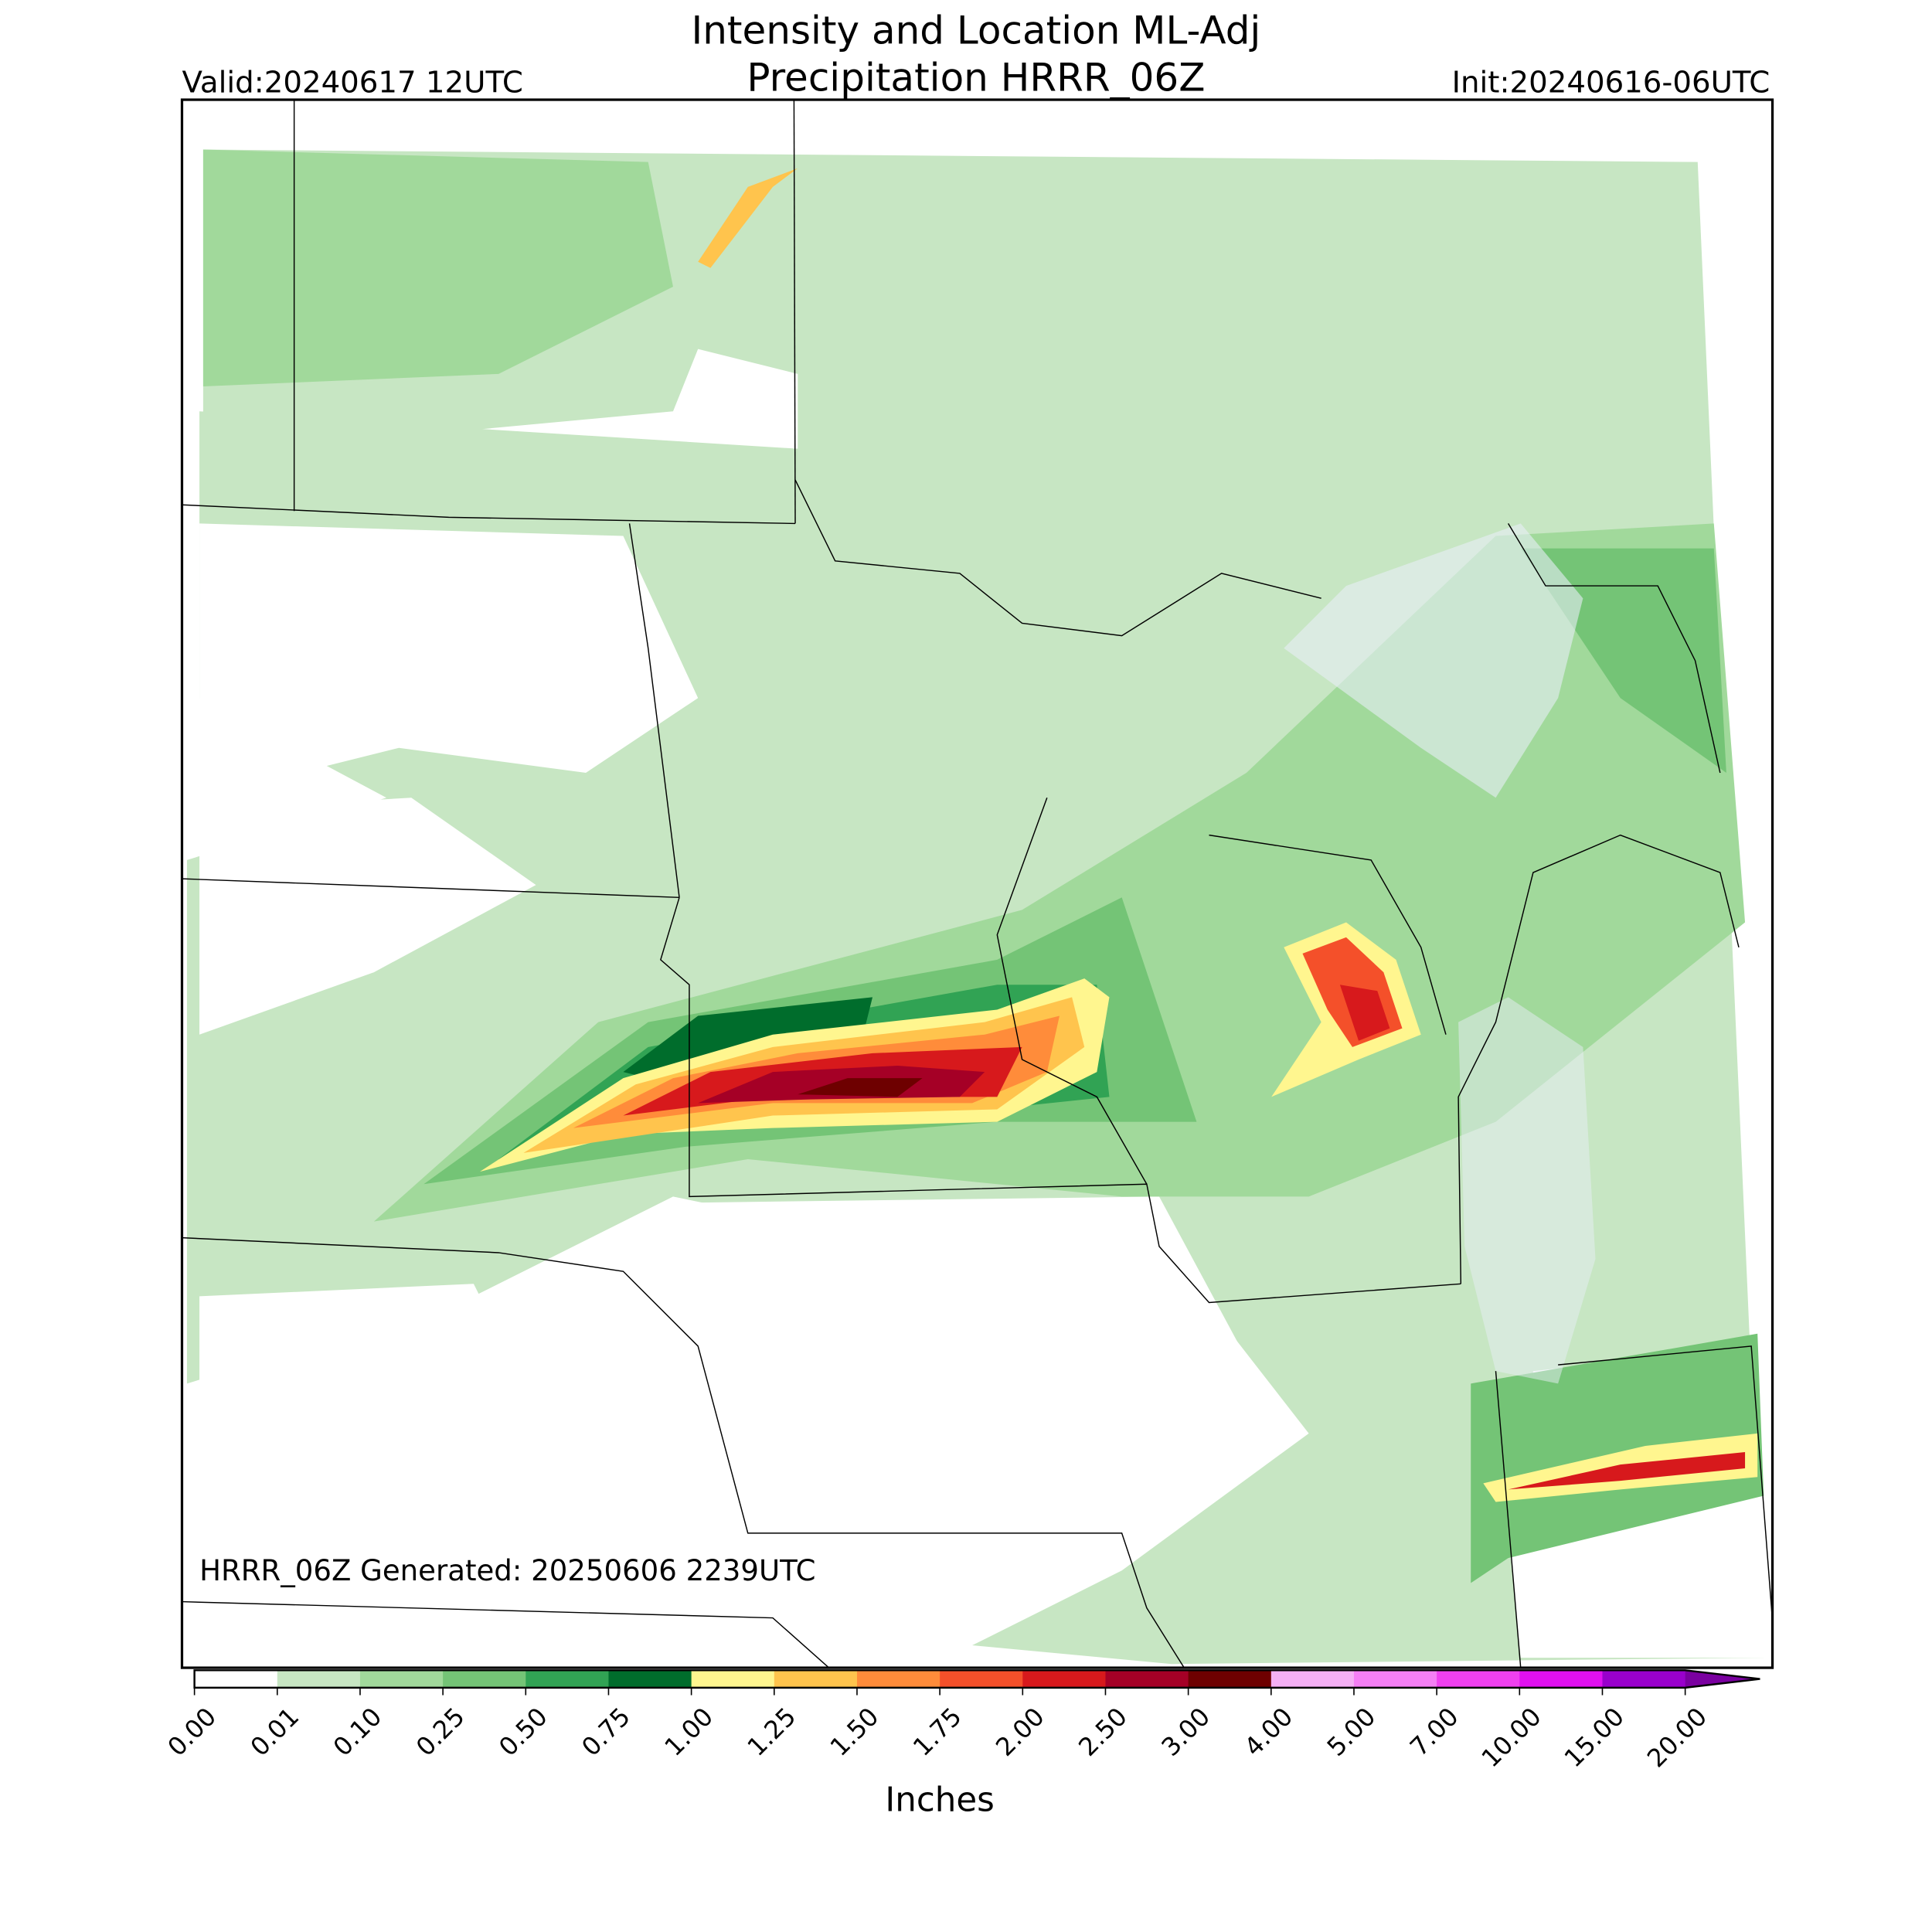 This screenshot has height=1932, width=1932. I want to click on colorbar-tick-label: 0.01, so click(275, 1732).